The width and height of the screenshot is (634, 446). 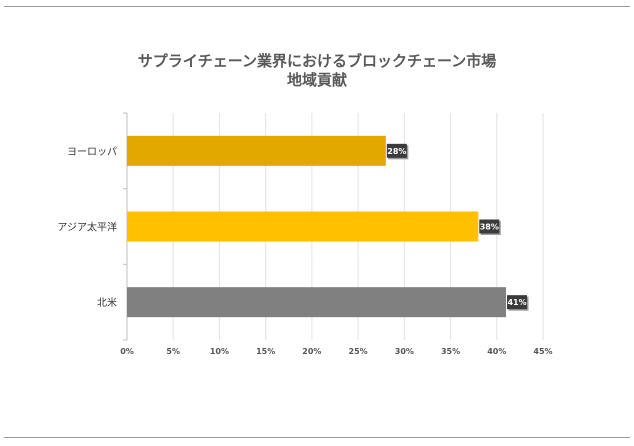 What do you see at coordinates (516, 302) in the screenshot?
I see `data-label: 41%` at bounding box center [516, 302].